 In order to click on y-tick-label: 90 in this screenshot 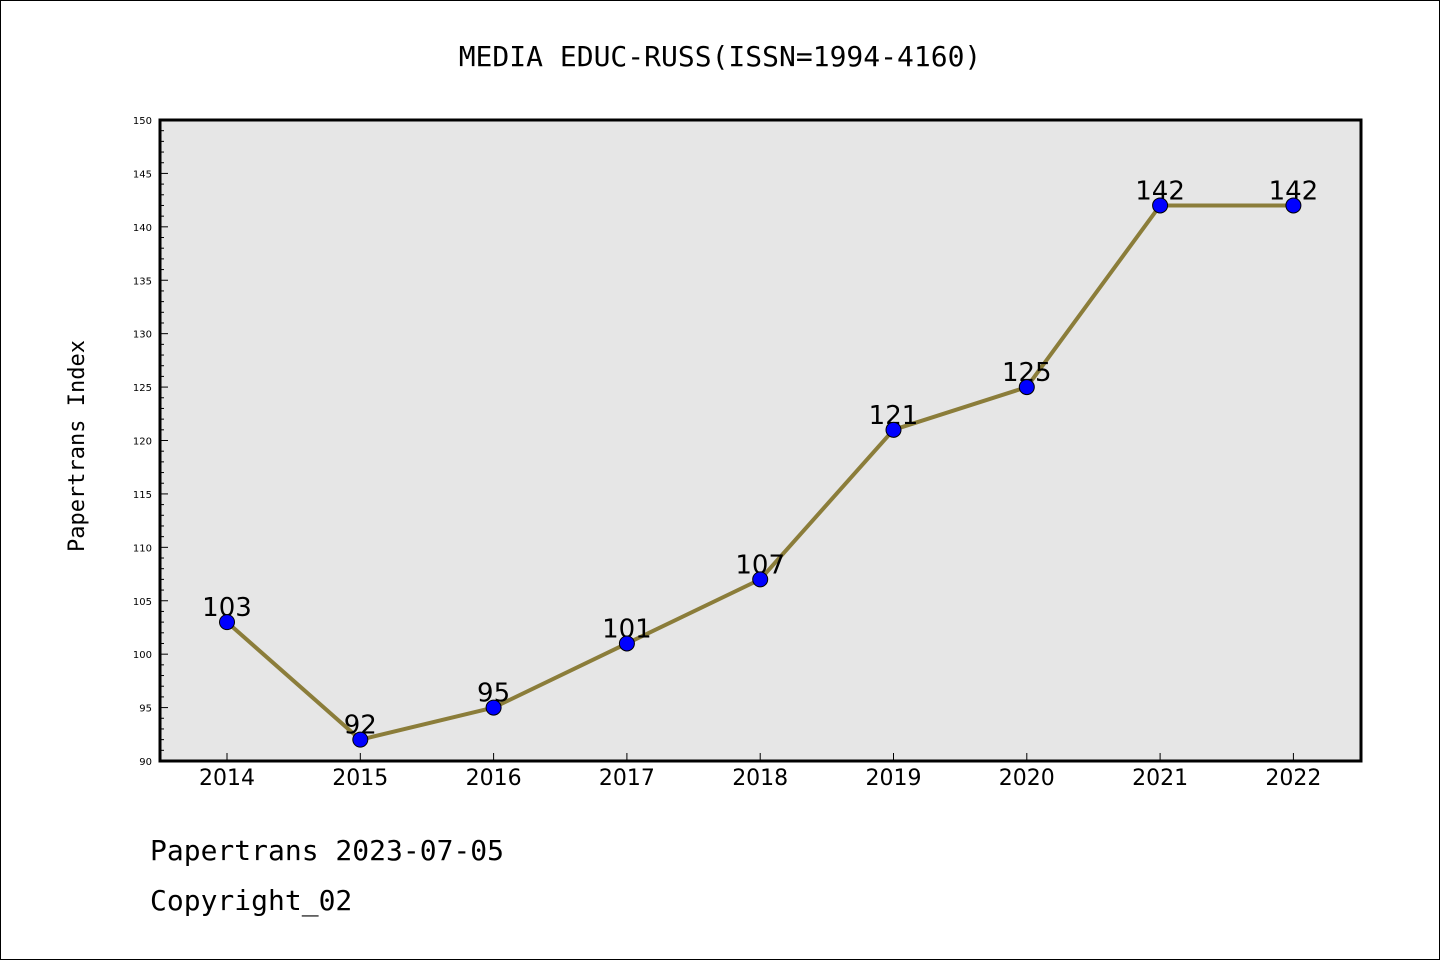, I will do `click(145, 762)`.